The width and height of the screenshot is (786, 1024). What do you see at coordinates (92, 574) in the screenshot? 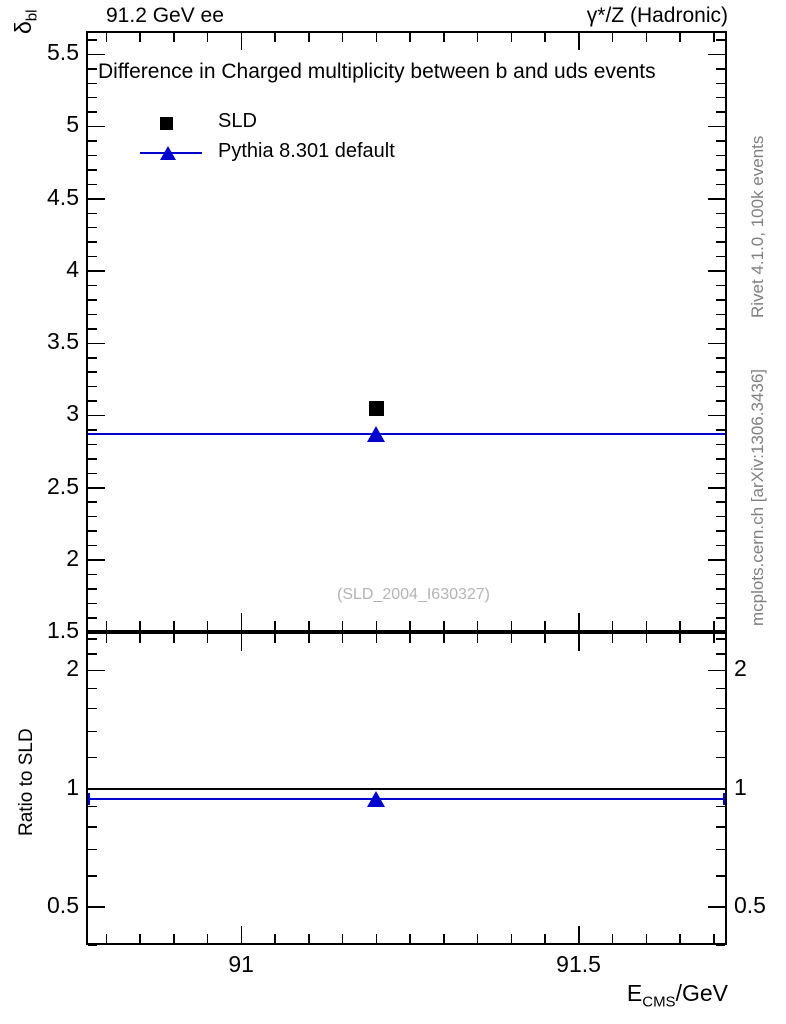
I see `main-ytick-1.9` at bounding box center [92, 574].